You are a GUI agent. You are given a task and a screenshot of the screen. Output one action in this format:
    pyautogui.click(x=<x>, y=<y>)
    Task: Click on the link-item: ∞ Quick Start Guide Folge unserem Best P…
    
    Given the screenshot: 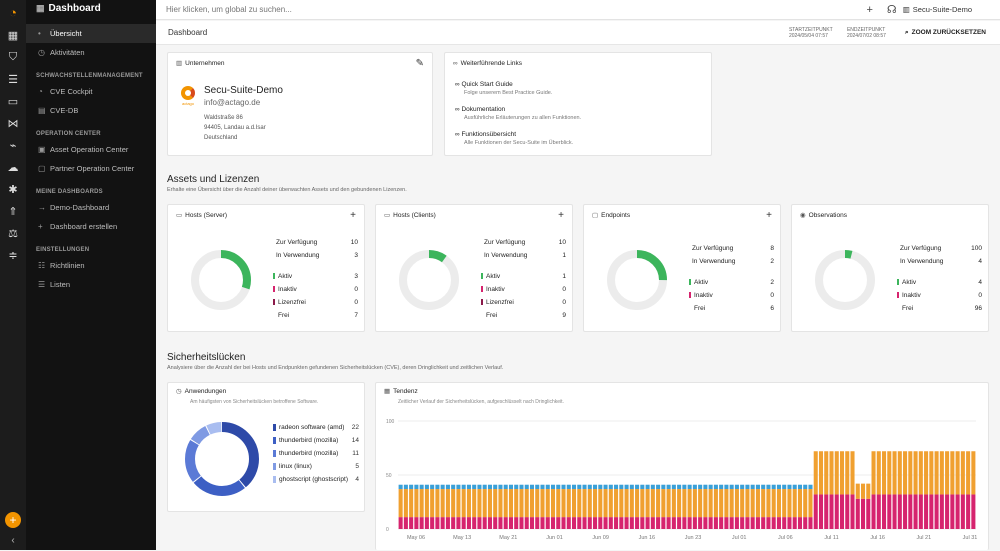 What is the action you would take?
    pyautogui.click(x=504, y=88)
    